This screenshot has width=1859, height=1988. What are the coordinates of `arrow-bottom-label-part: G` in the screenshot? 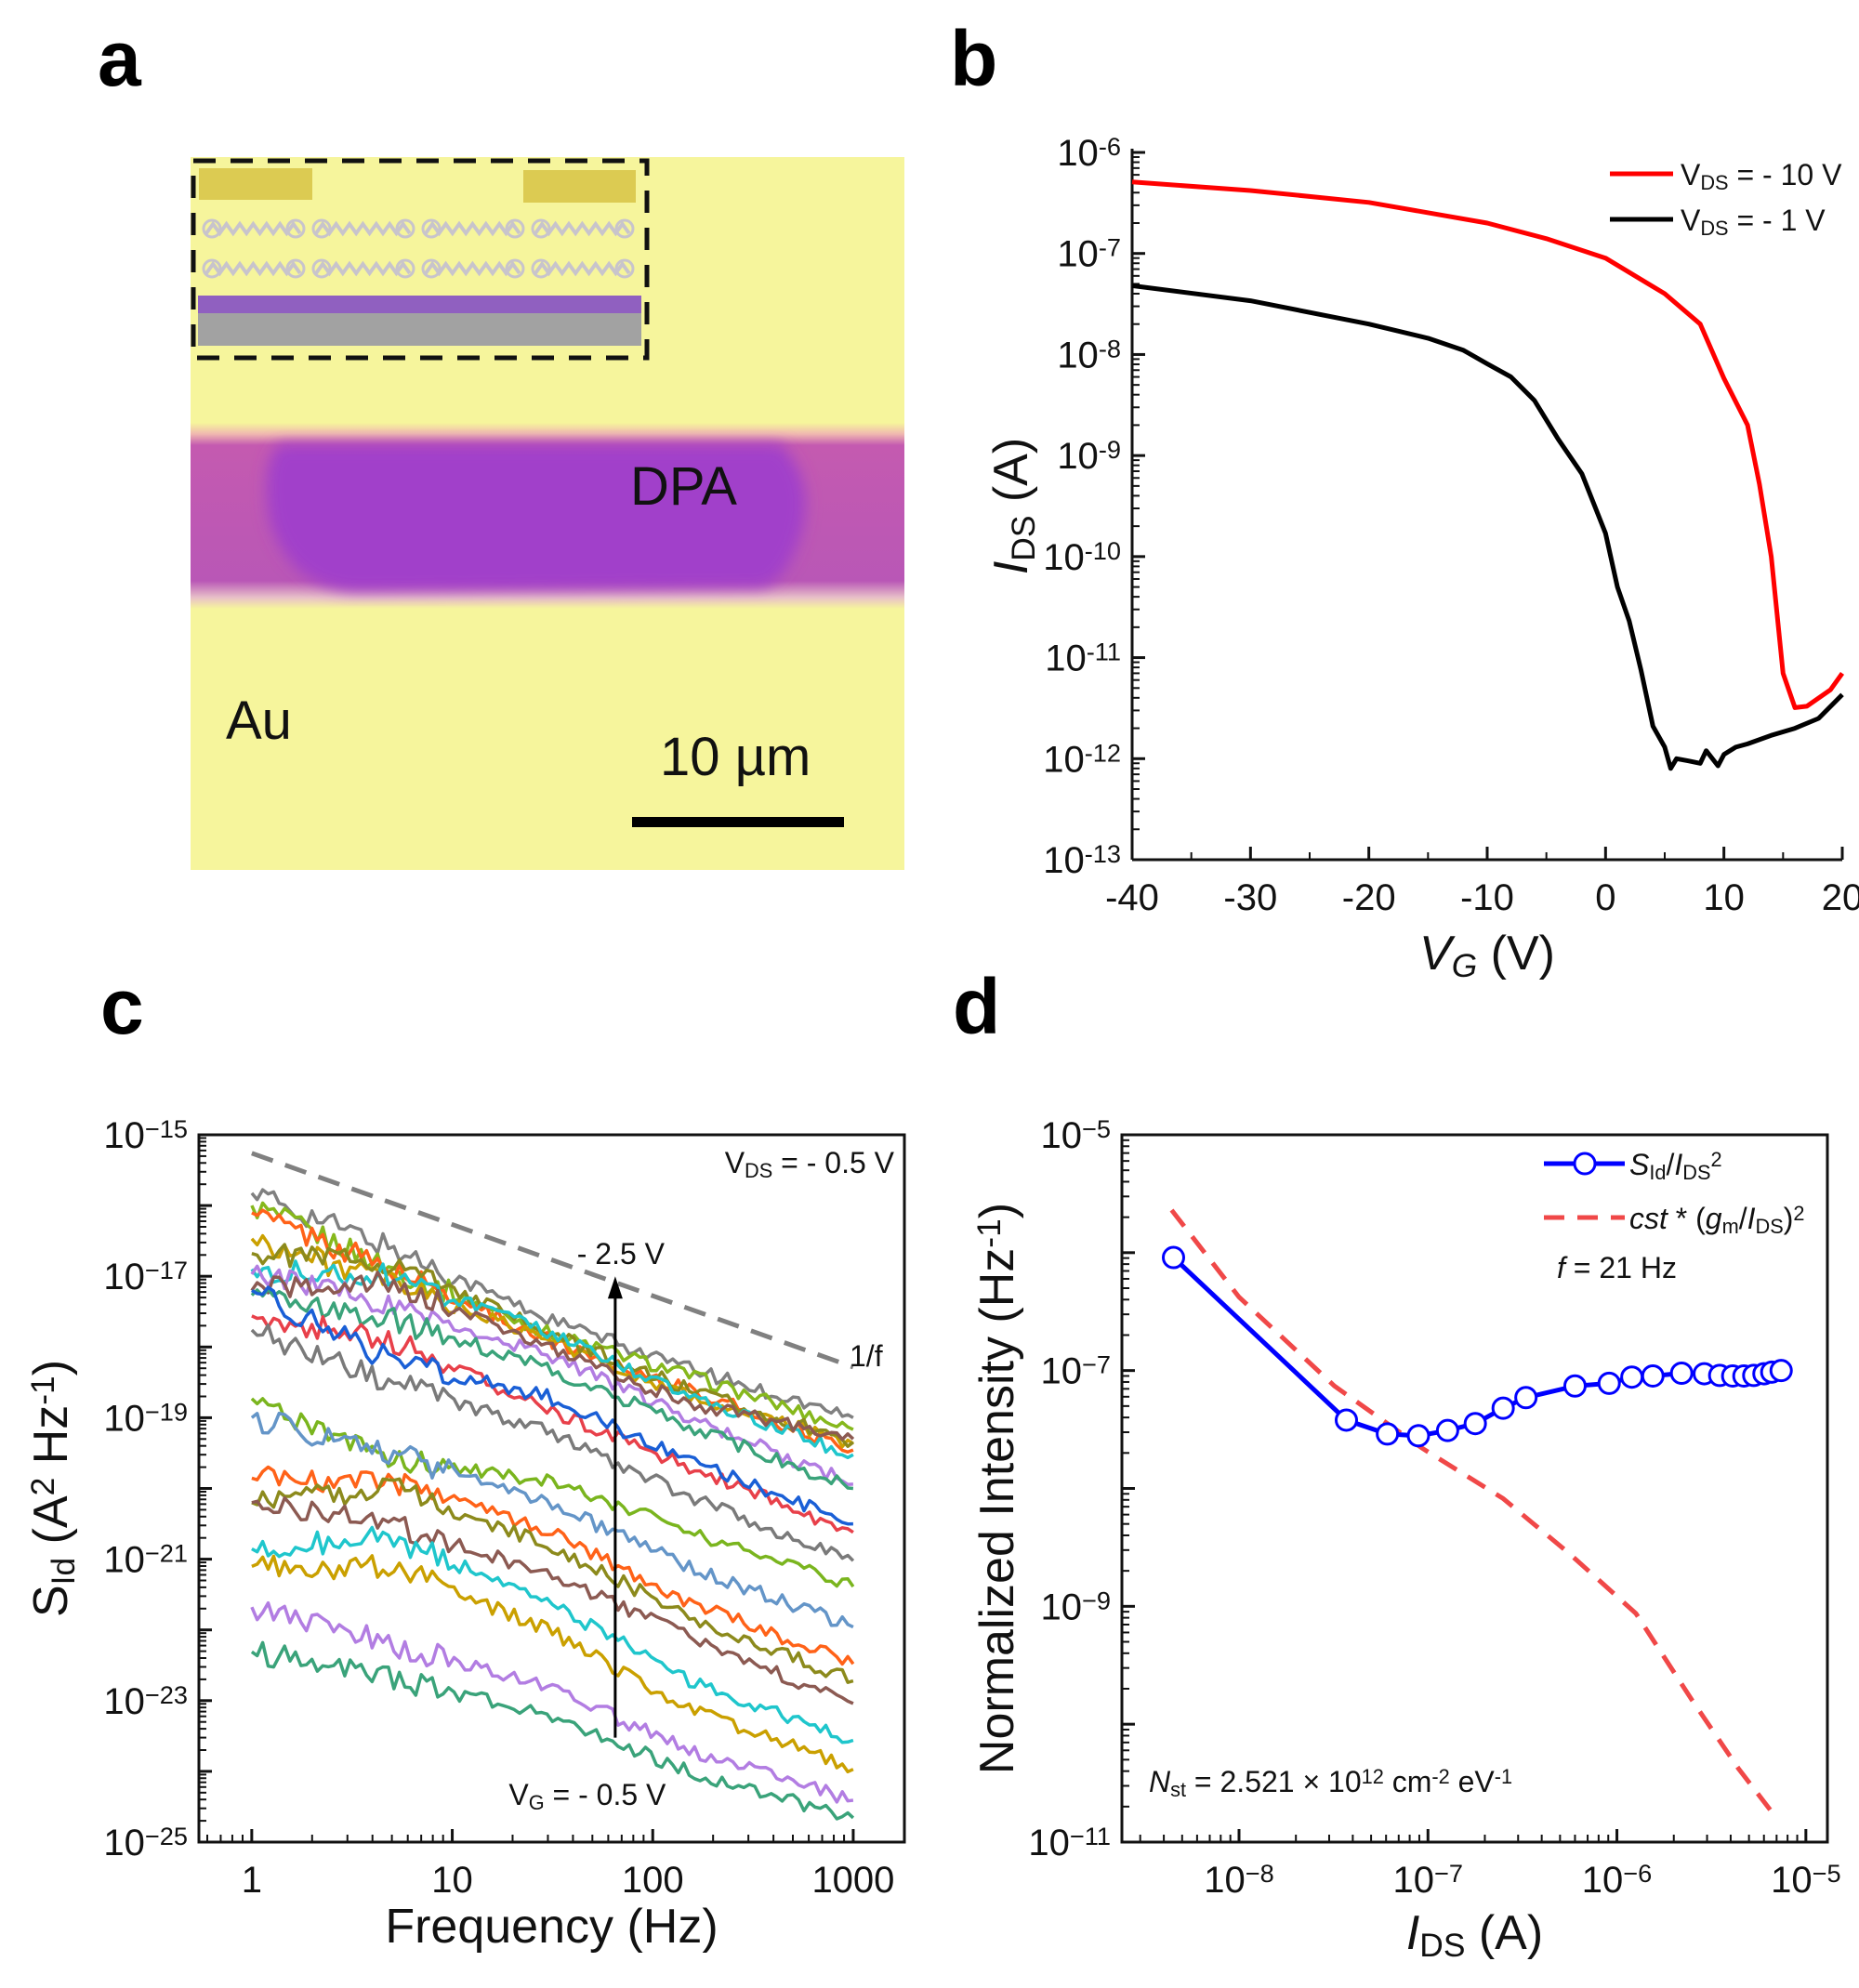 It's located at (537, 1802).